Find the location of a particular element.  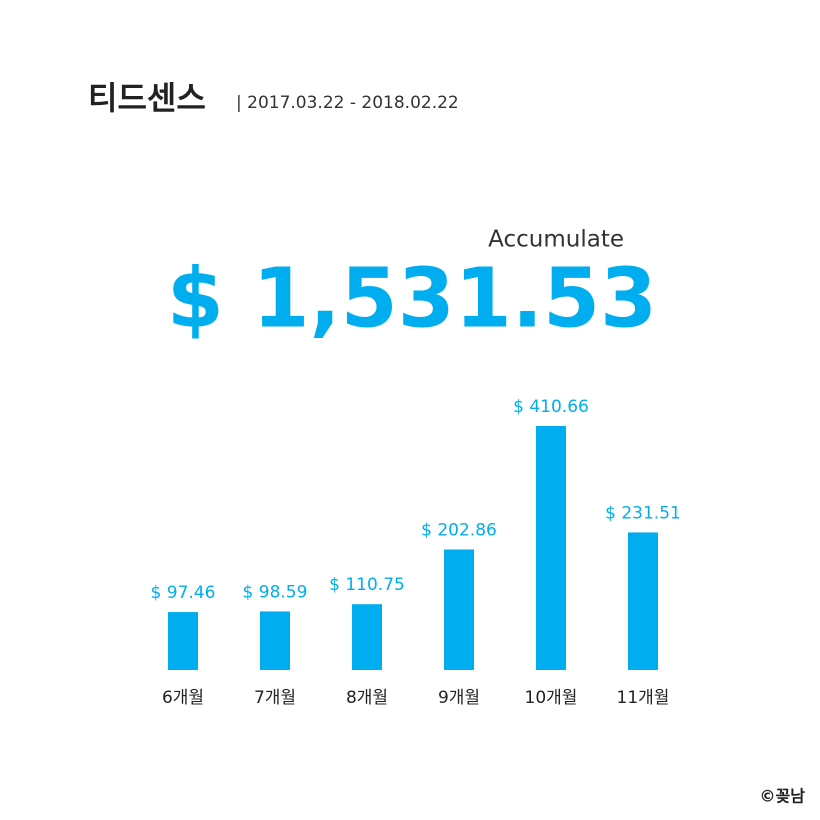

category-label: 9개월 is located at coordinates (459, 698).